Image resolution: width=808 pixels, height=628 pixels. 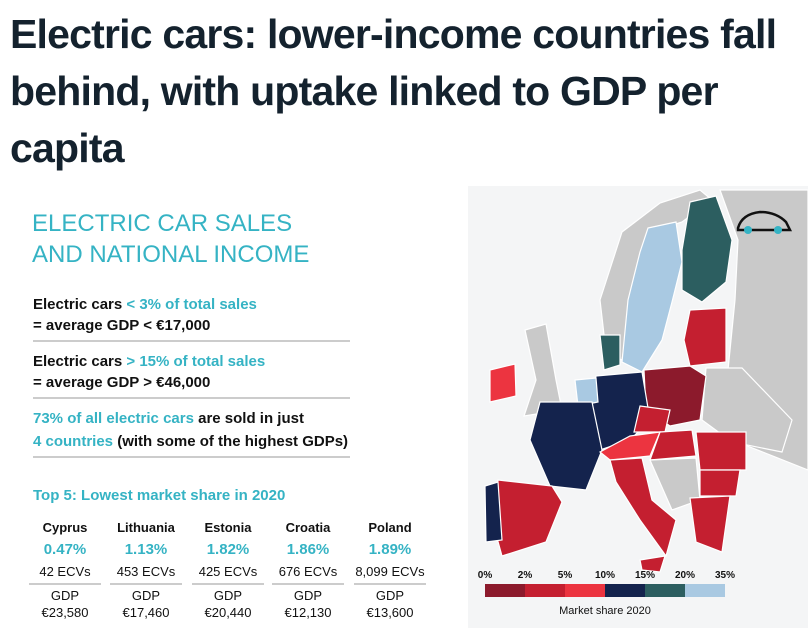 What do you see at coordinates (228, 612) in the screenshot?
I see `gdp-value: €20,440` at bounding box center [228, 612].